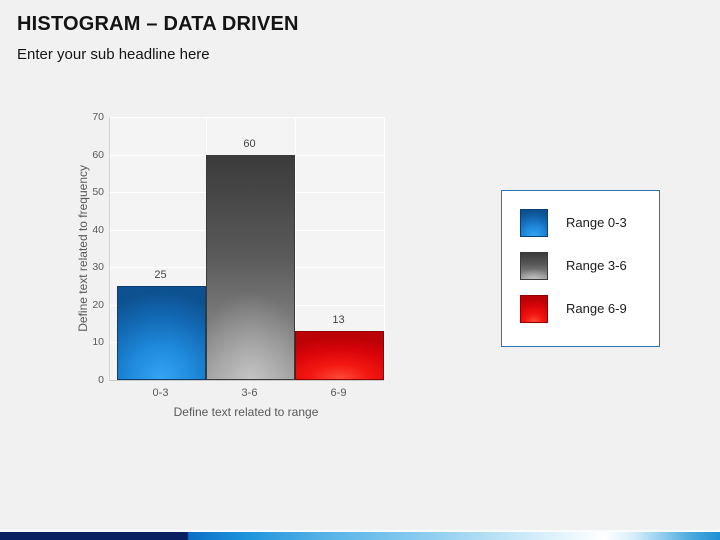 This screenshot has width=720, height=540. I want to click on y-tick-20: 20, so click(98, 304).